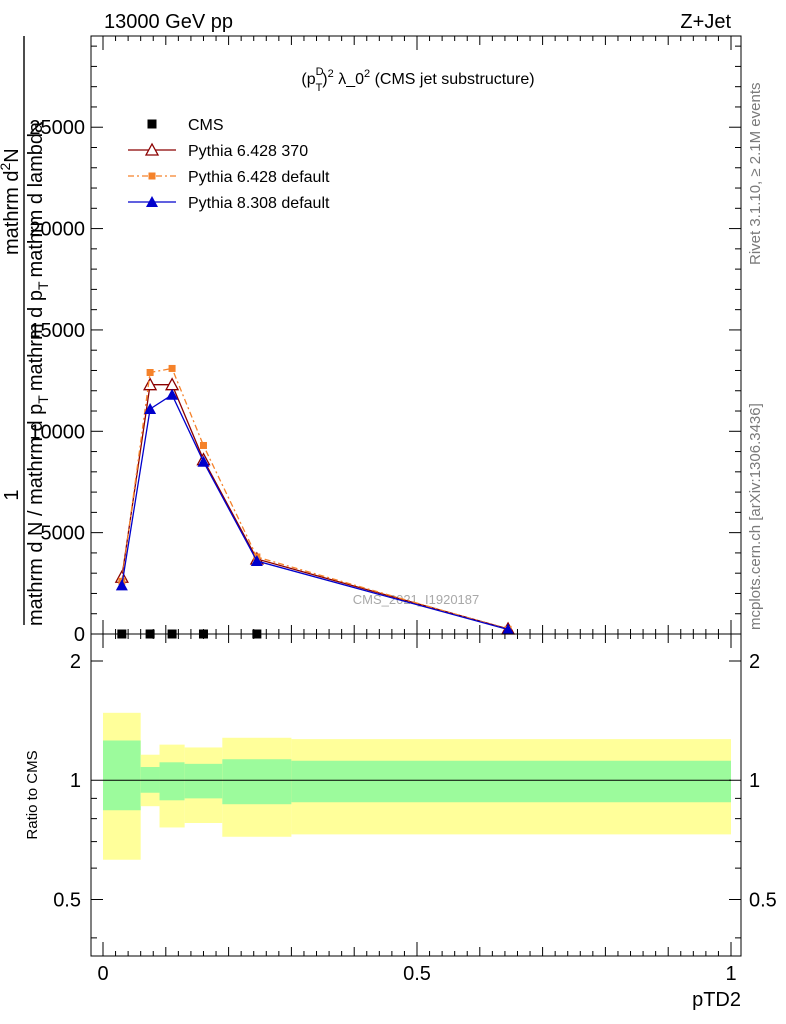 The image size is (786, 1024). What do you see at coordinates (102, 974) in the screenshot?
I see `x-tick-label: 0` at bounding box center [102, 974].